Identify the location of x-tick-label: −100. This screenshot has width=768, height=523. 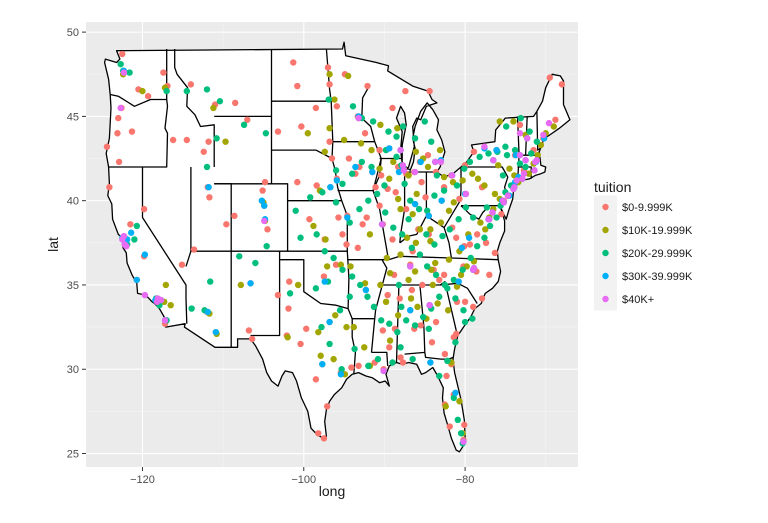
(303, 480).